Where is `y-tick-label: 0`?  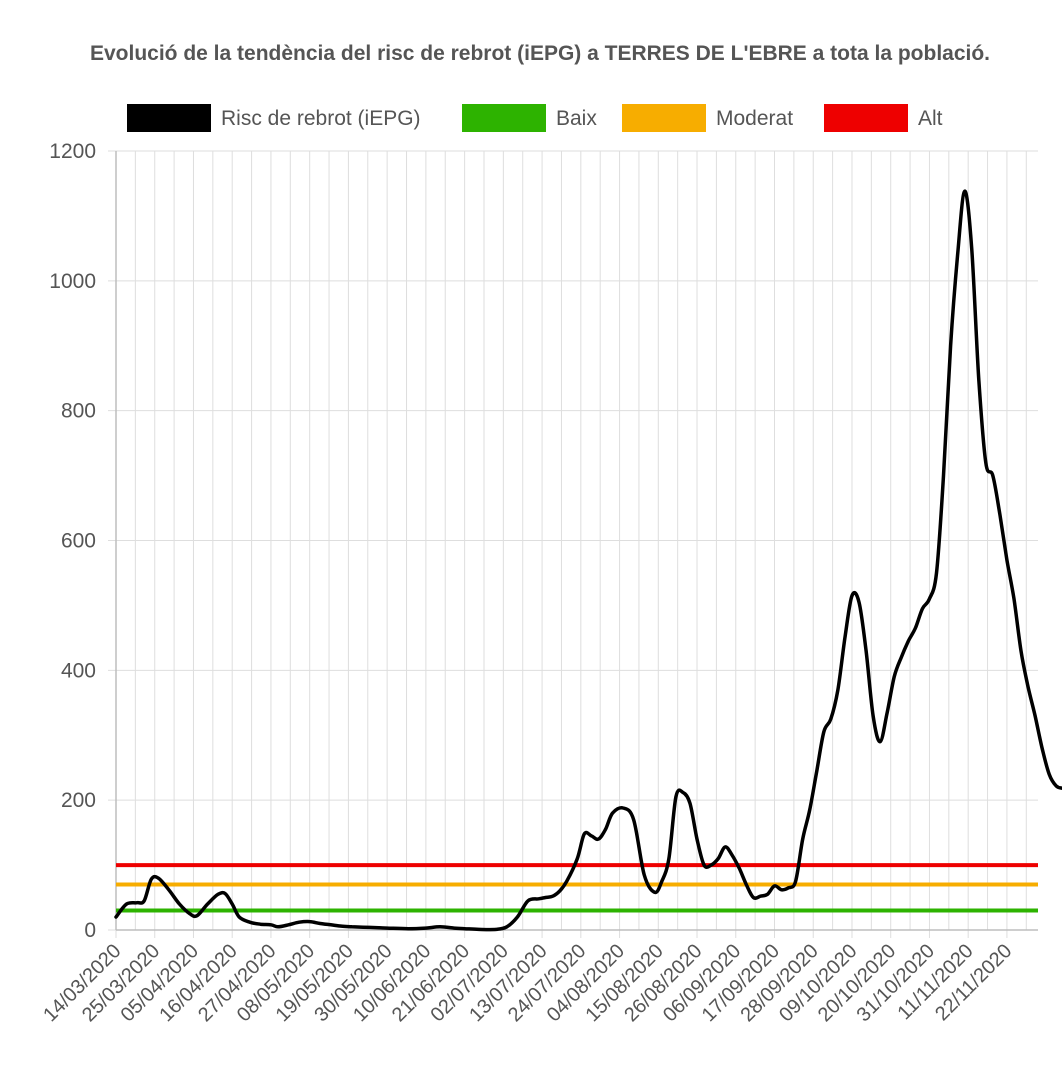
y-tick-label: 0 is located at coordinates (90, 930).